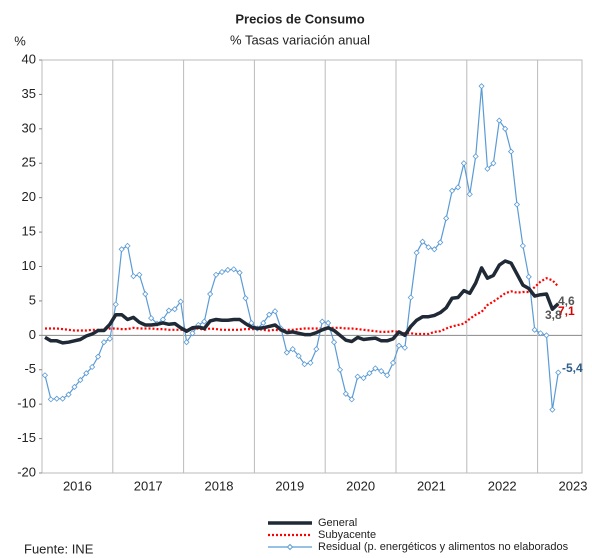  I want to click on y-tick-label: -20, so click(26, 471).